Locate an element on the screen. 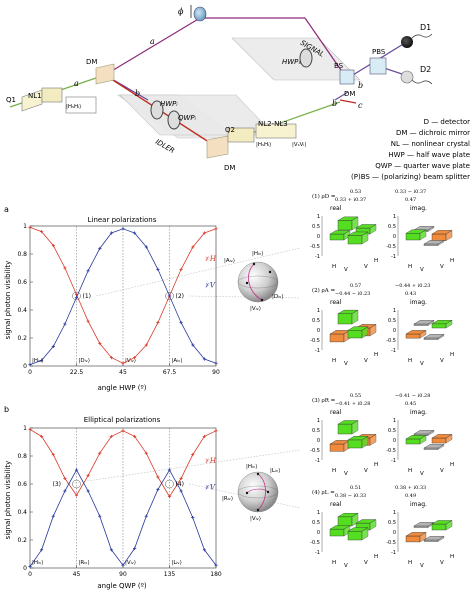 This screenshot has width=474, height=594. path-a-label: a is located at coordinates (152, 41).